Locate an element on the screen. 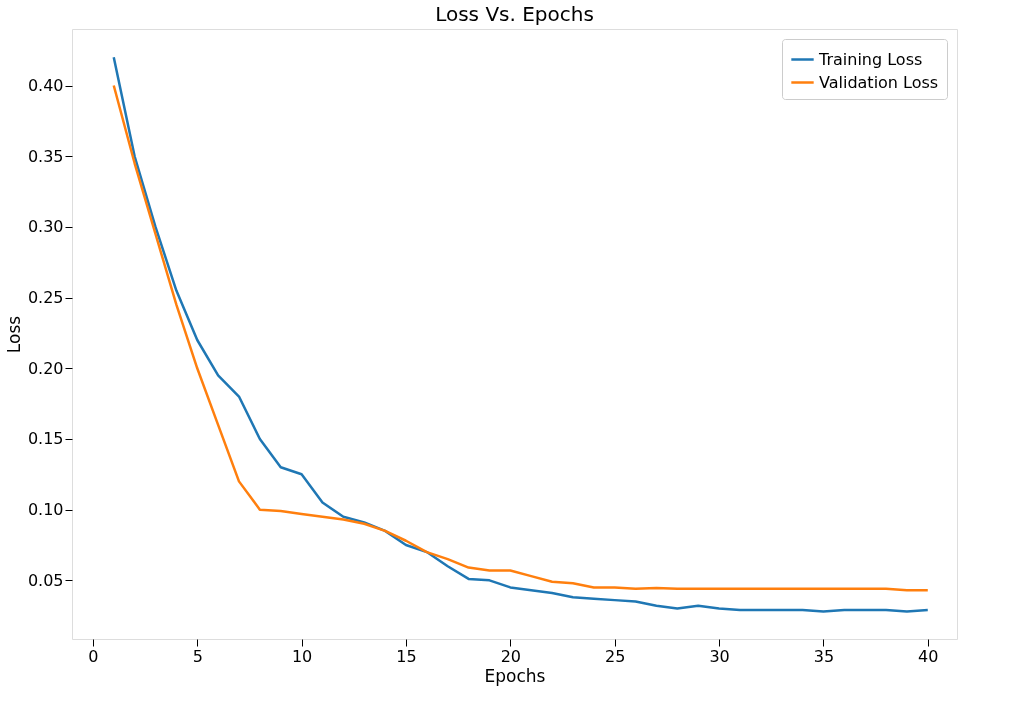 The height and width of the screenshot is (726, 1010). x-tick-label: 25 is located at coordinates (615, 656).